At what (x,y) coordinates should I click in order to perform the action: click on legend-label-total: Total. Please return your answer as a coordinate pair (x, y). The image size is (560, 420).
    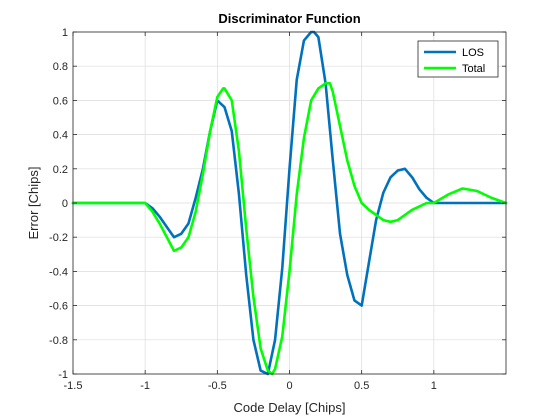
    Looking at the image, I should click on (473, 69).